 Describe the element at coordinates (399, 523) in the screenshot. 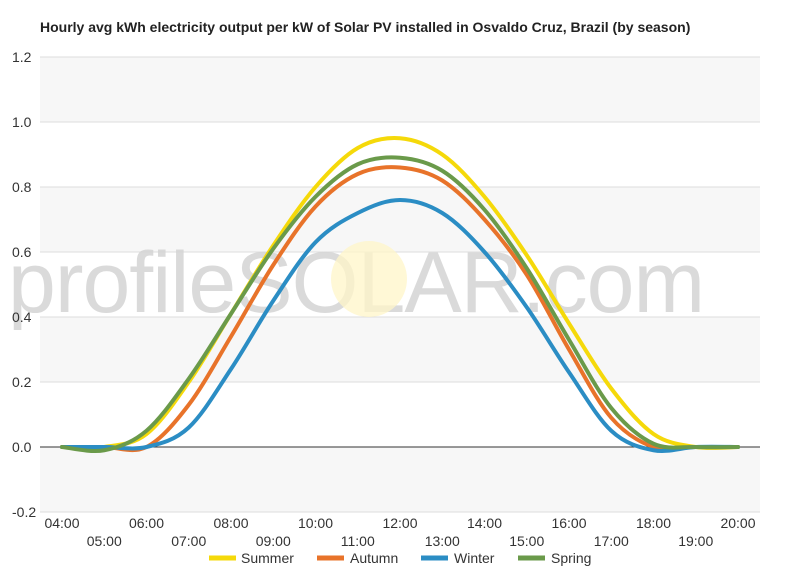

I see `x-tick-label: 12:00` at that location.